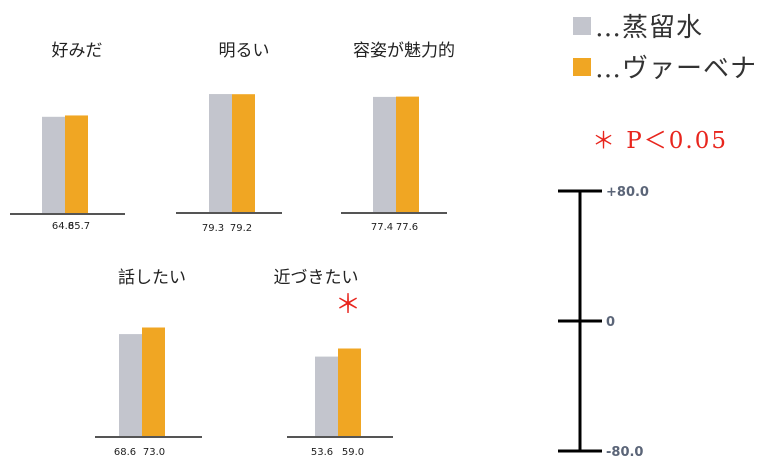 This screenshot has width=779, height=457. Describe the element at coordinates (384, 154) in the screenshot. I see `panel-3-bar-distilled-water` at that location.